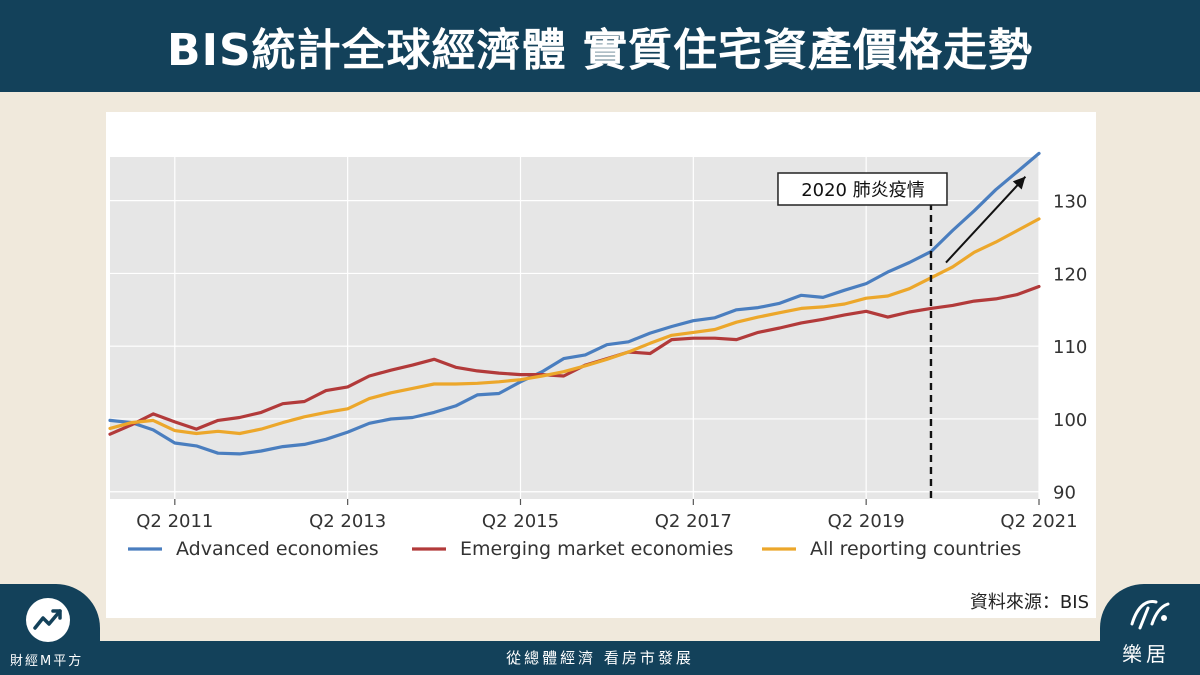 The image size is (1200, 675). I want to click on y-tick-label: 110, so click(1070, 347).